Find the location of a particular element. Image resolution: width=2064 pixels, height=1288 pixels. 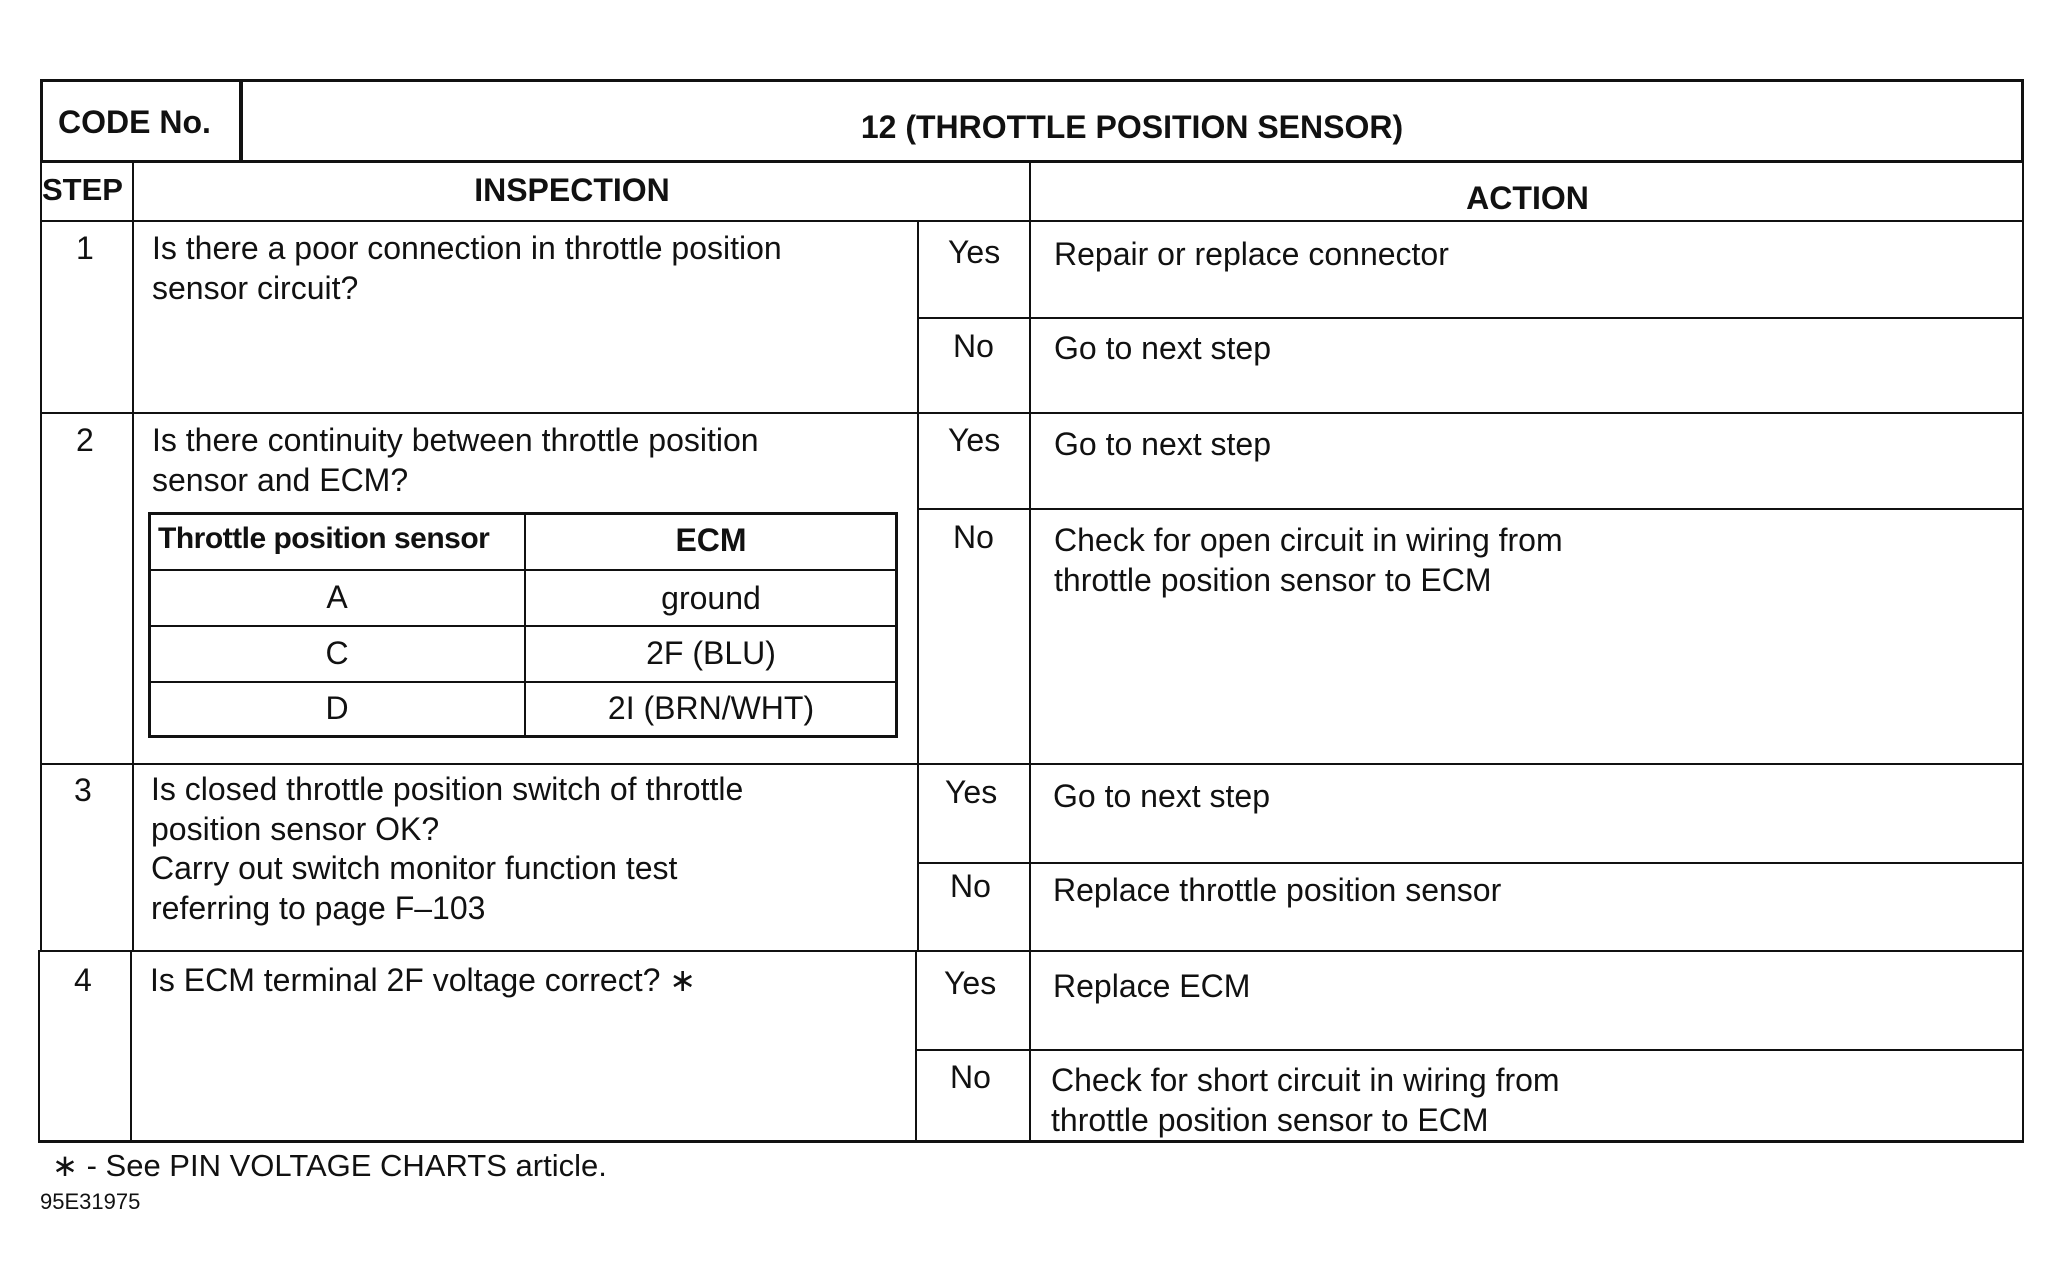

yes-action: Replace ECM is located at coordinates (1152, 986).